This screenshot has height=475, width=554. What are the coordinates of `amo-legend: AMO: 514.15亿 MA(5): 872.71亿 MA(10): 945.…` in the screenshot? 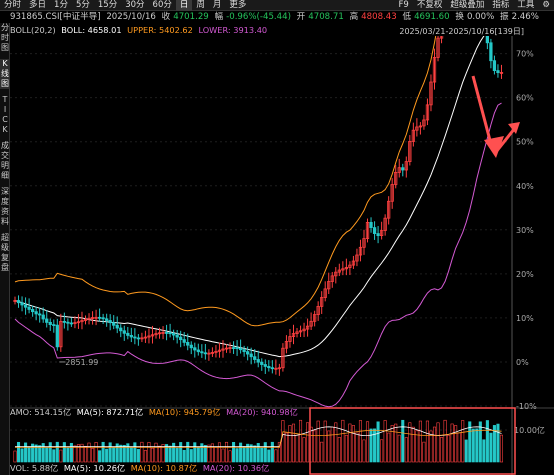 It's located at (282, 412).